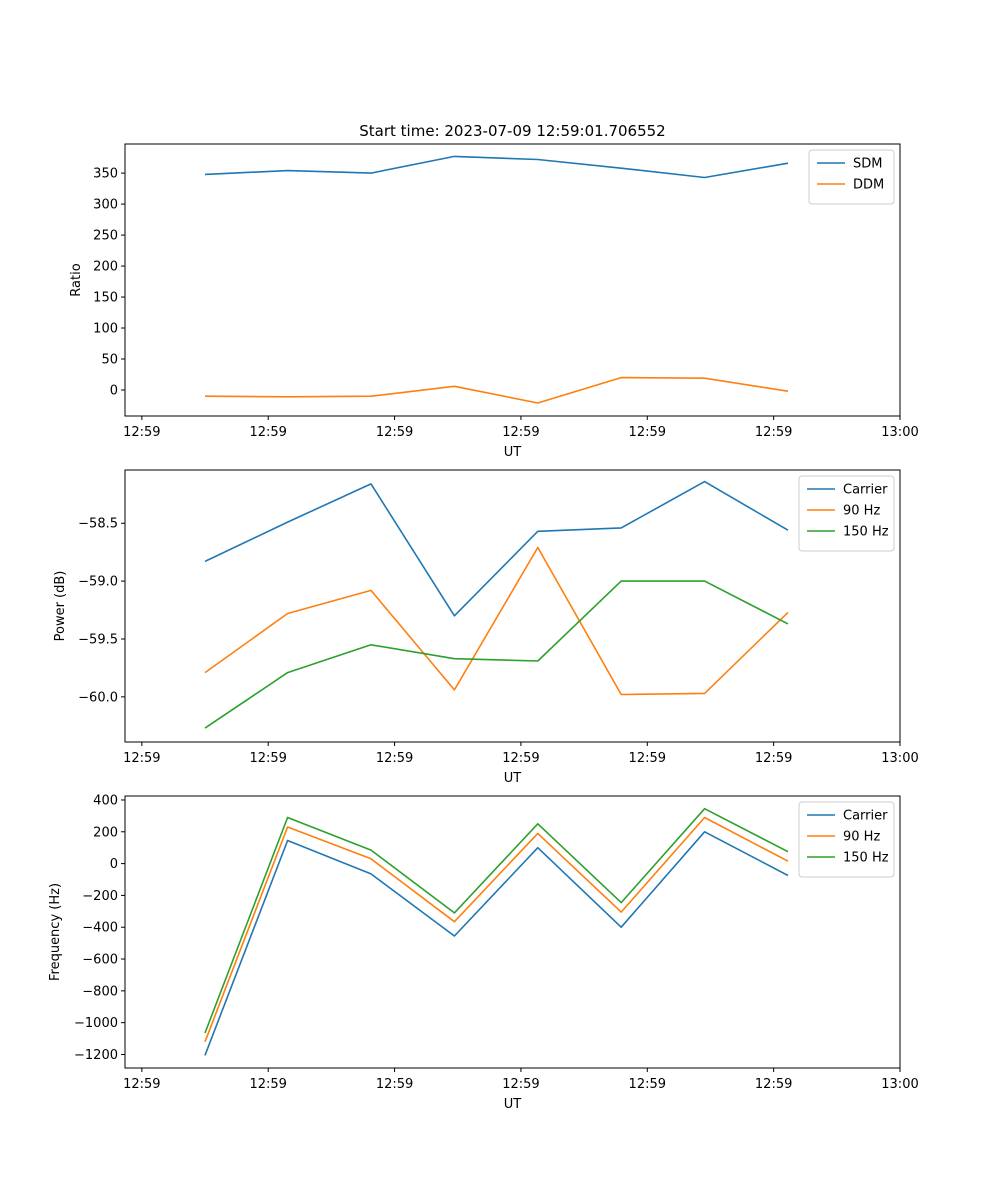 This screenshot has width=1000, height=1200. What do you see at coordinates (98, 697) in the screenshot?
I see `y-tick-label: −60.0` at bounding box center [98, 697].